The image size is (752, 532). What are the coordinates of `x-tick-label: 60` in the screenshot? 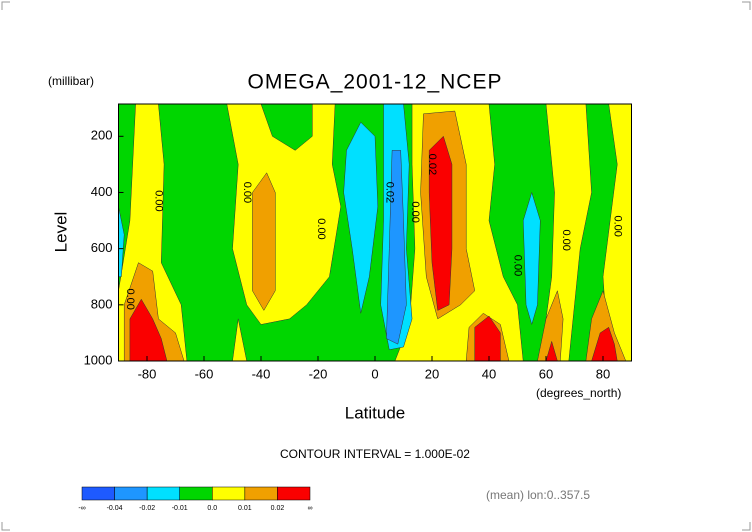 It's located at (546, 373).